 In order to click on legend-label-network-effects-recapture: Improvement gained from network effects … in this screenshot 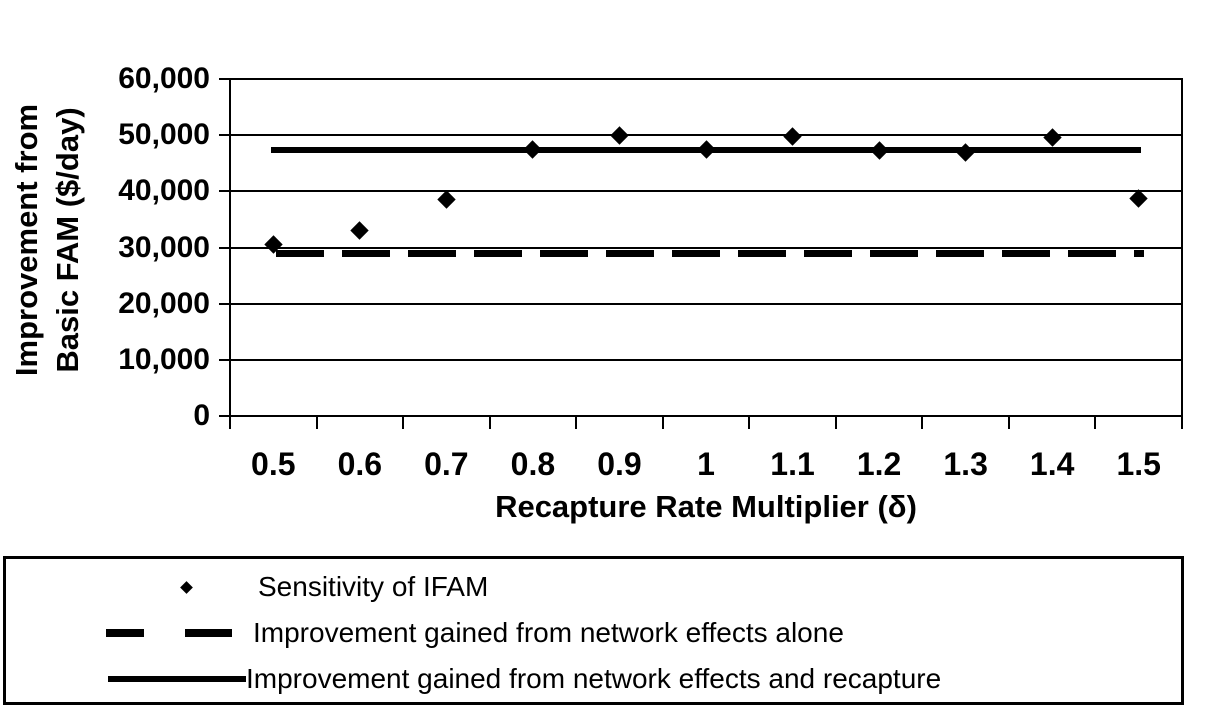, I will do `click(594, 678)`.